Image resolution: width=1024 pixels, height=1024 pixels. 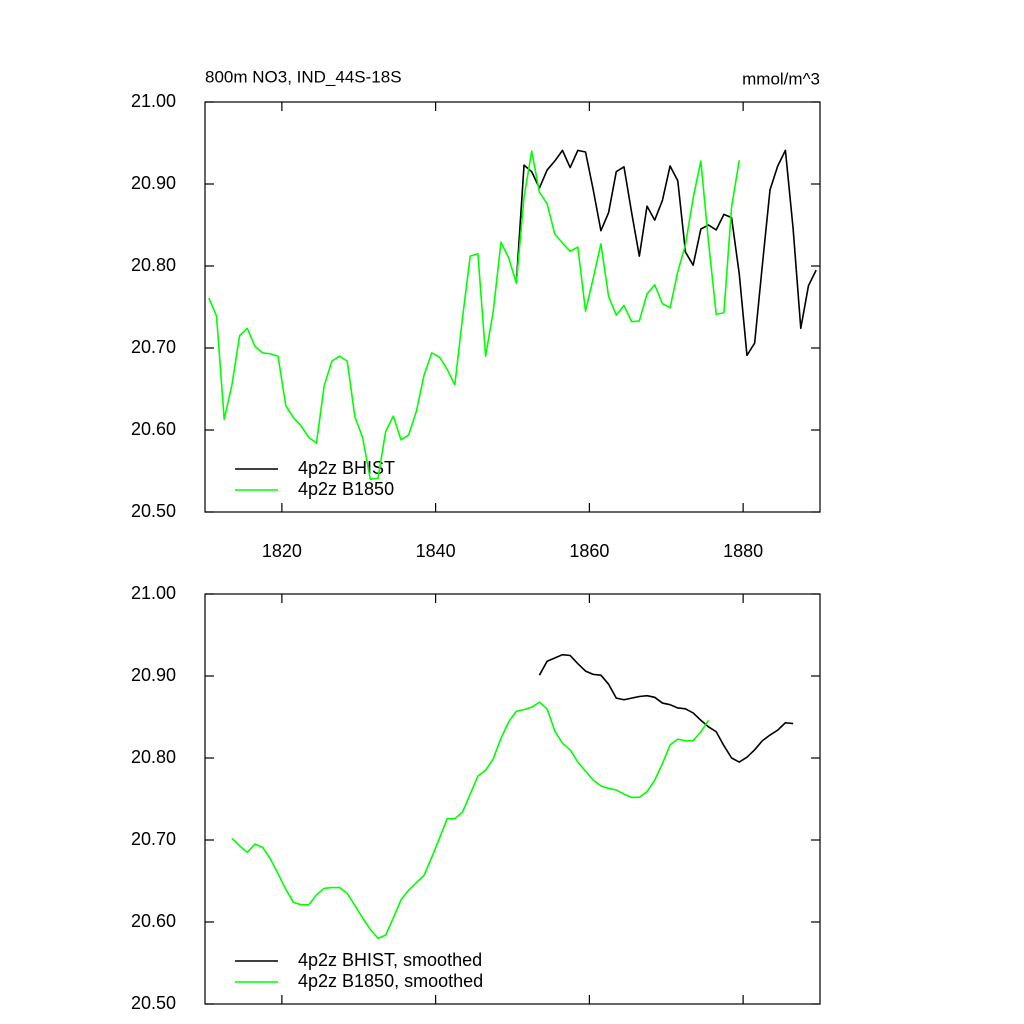 I want to click on x-tick-label: 1860, so click(x=589, y=551).